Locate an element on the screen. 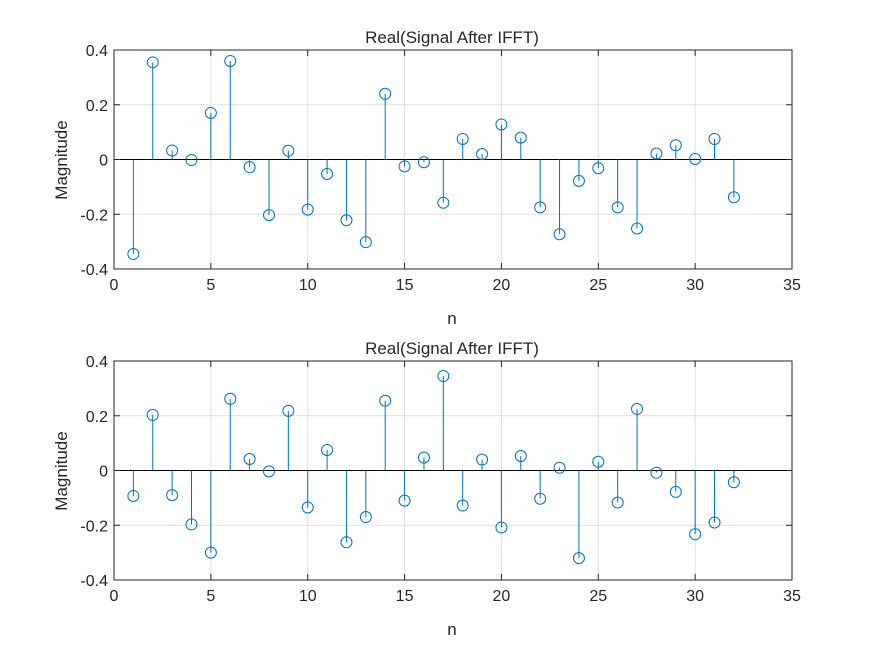 The height and width of the screenshot is (656, 875). top-ytick-label-1: -0.2 is located at coordinates (94, 215).